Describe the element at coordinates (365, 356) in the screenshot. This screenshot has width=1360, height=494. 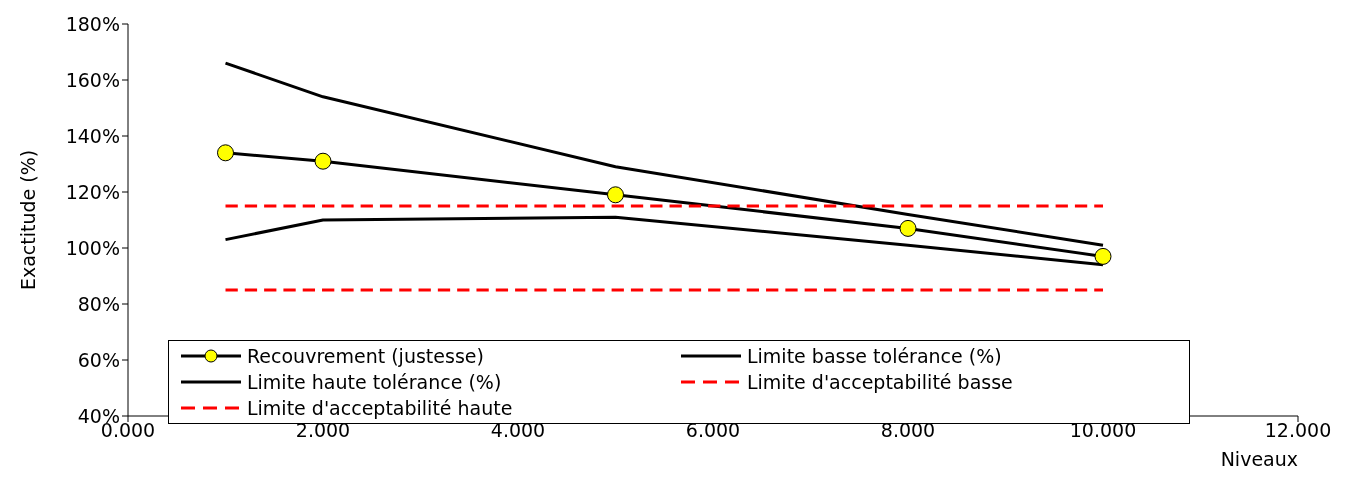
I see `legend-label: Recouvrement (justesse)` at that location.